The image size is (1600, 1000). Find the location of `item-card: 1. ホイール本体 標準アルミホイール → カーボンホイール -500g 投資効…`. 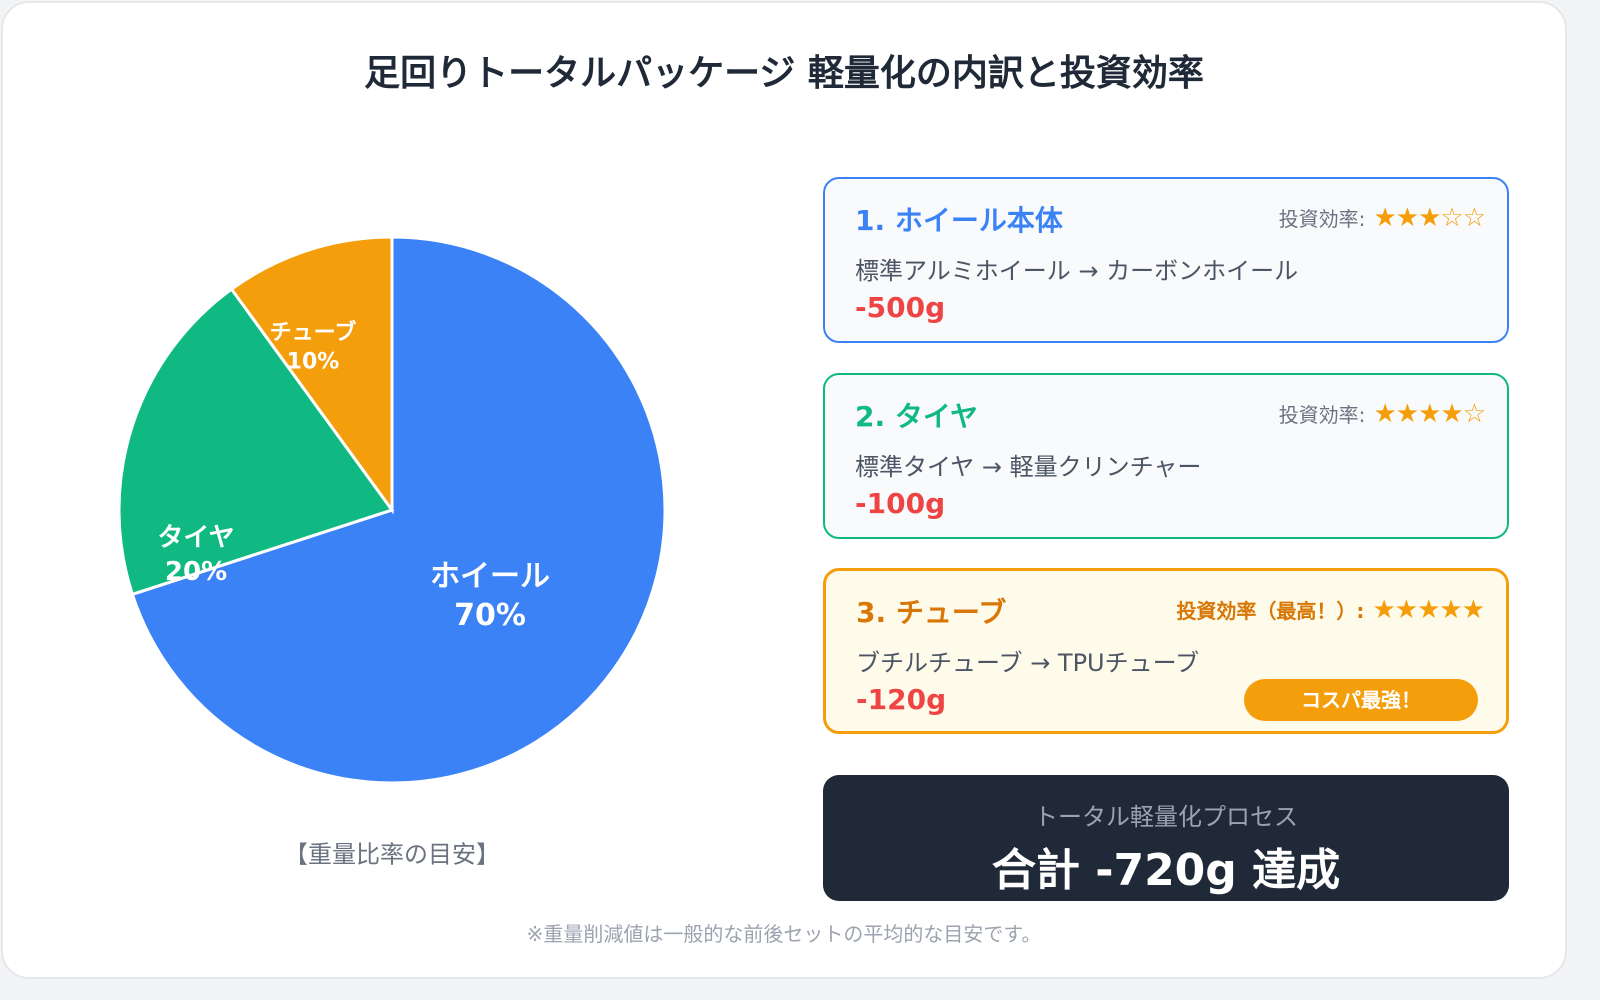

item-card: 1. ホイール本体 標準アルミホイール → カーボンホイール -500g 投資効… is located at coordinates (1166, 260).